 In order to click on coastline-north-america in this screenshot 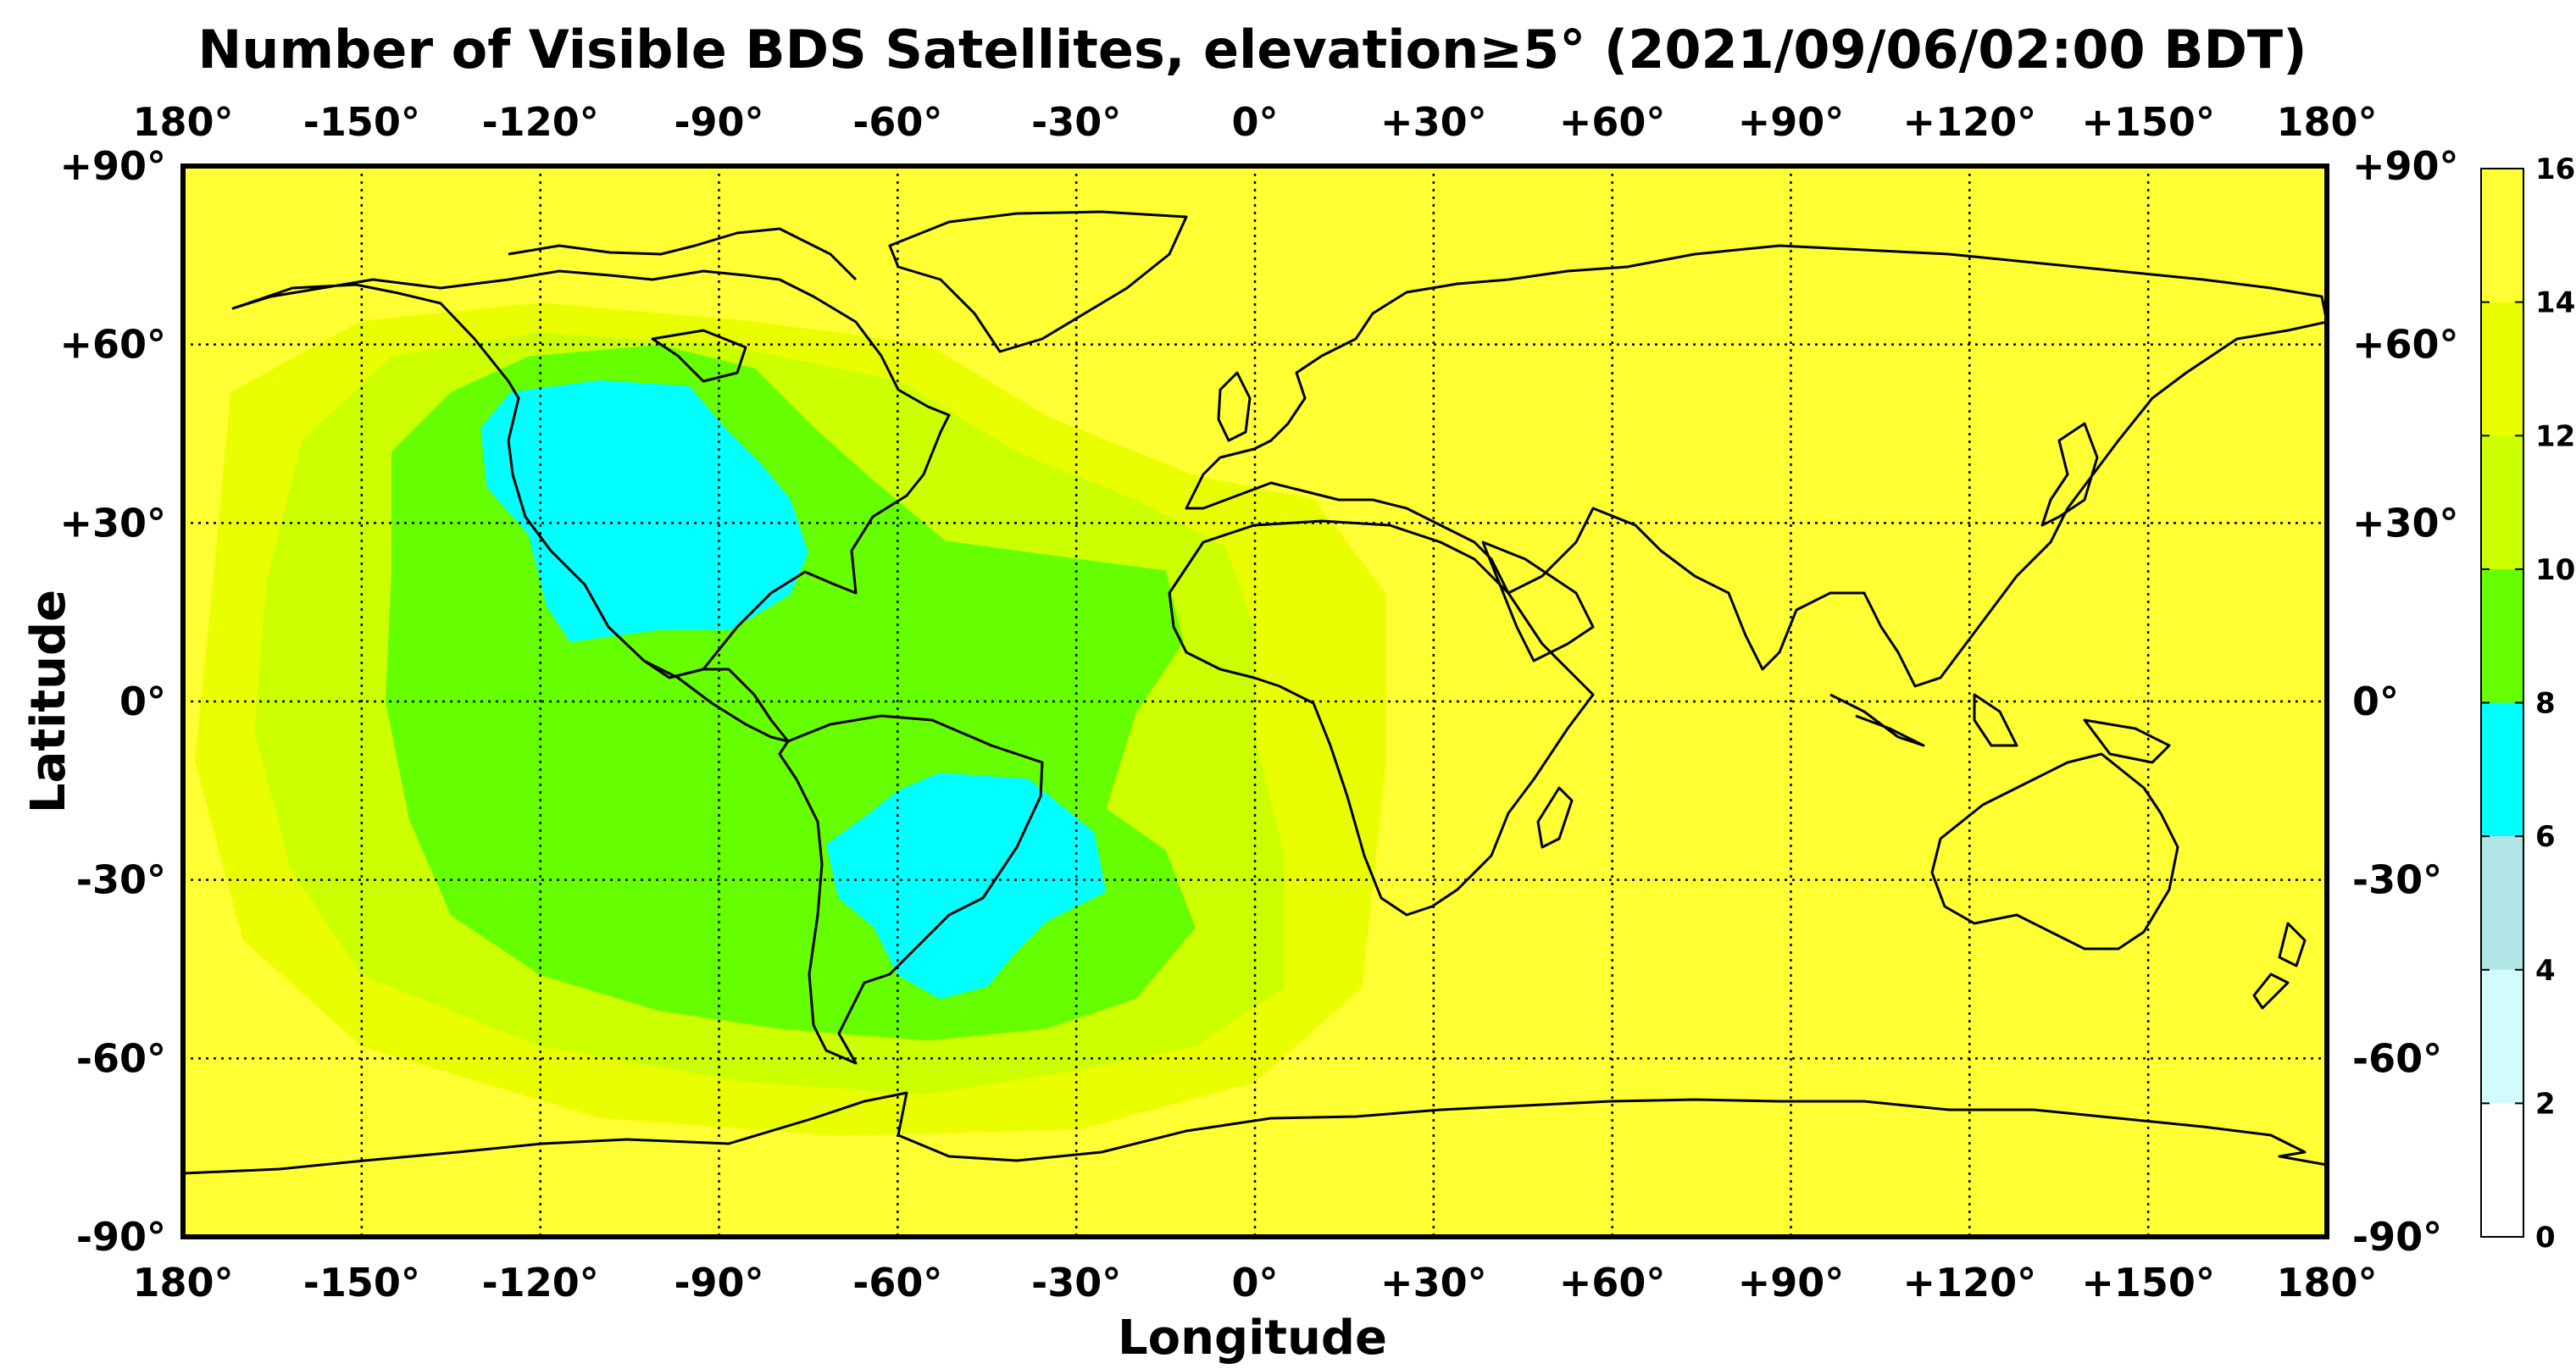, I will do `click(591, 474)`.